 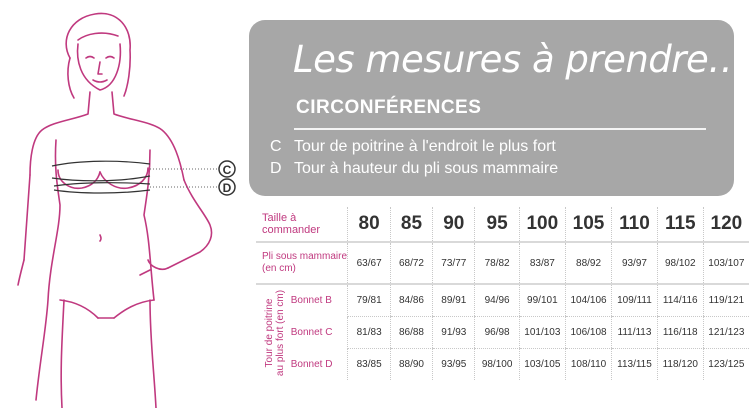 I want to click on table-cell: 68/72, so click(x=411, y=263).